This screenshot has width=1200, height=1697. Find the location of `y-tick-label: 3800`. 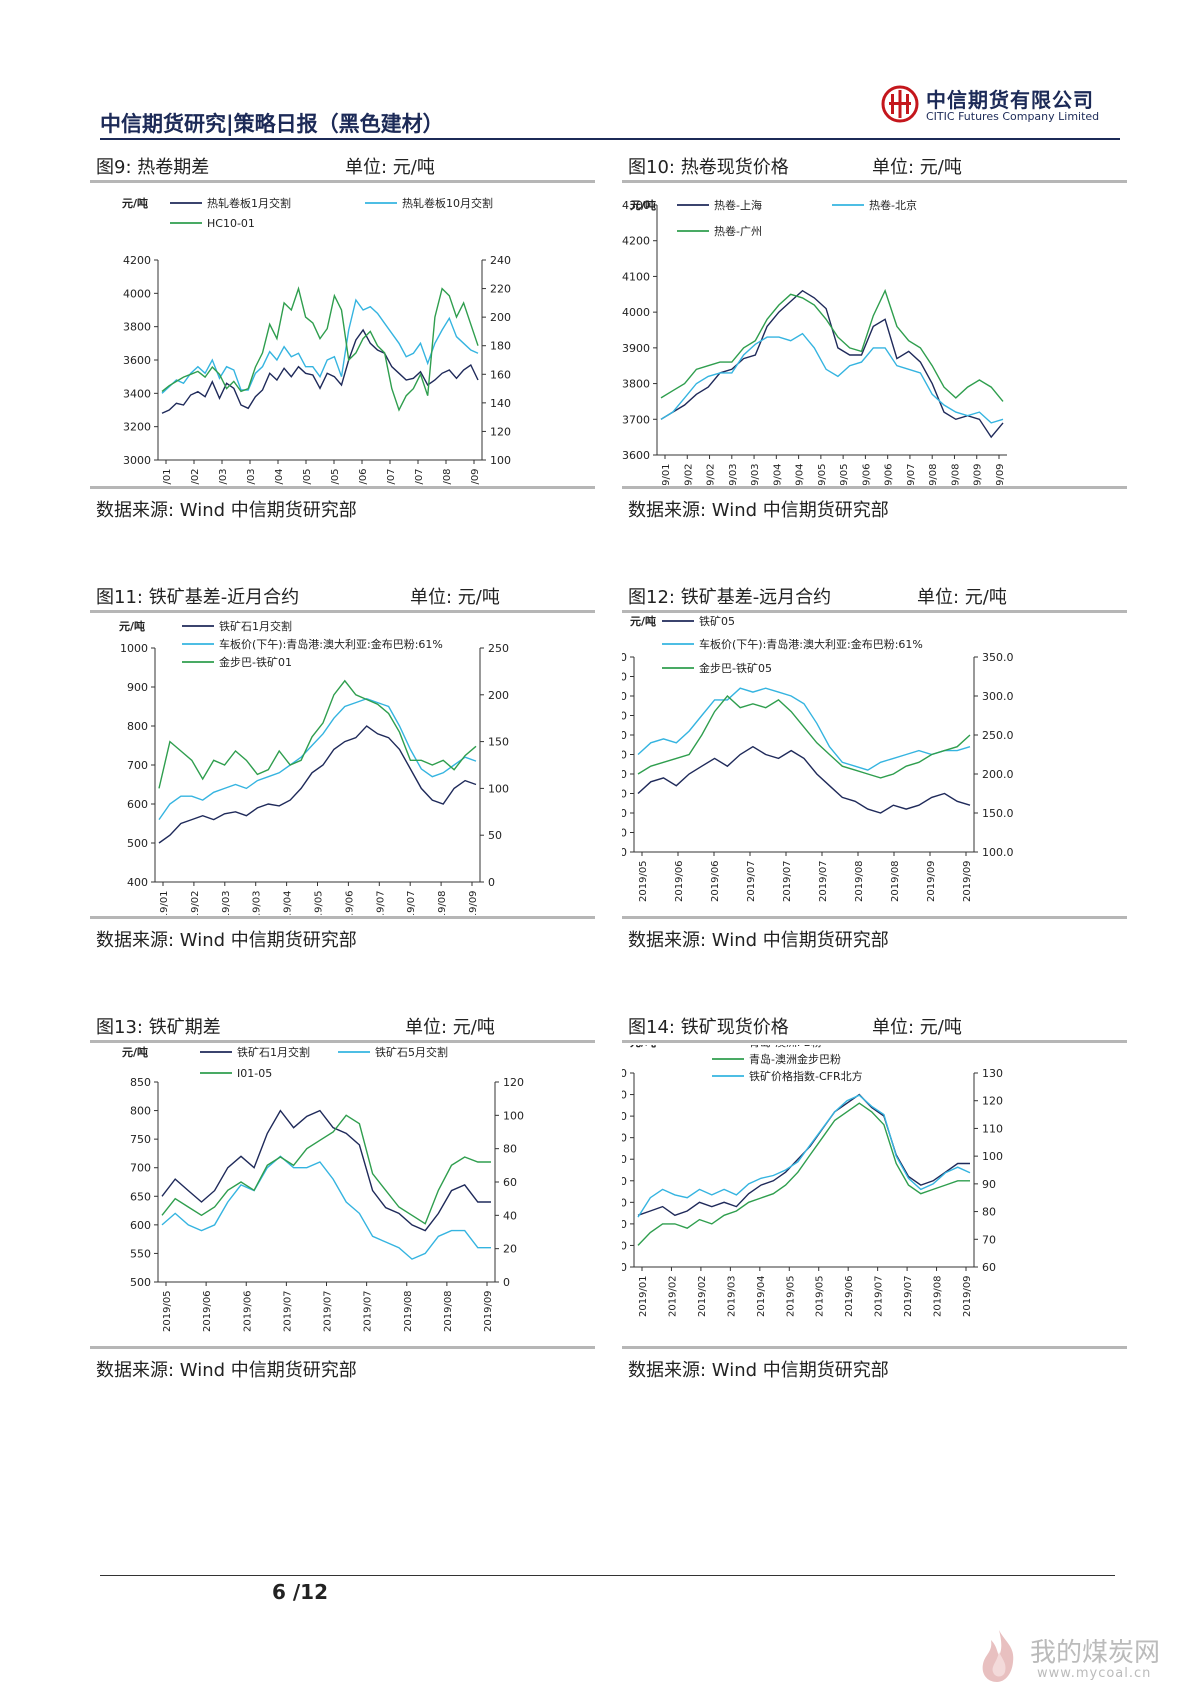

y-tick-label: 3800 is located at coordinates (636, 384).